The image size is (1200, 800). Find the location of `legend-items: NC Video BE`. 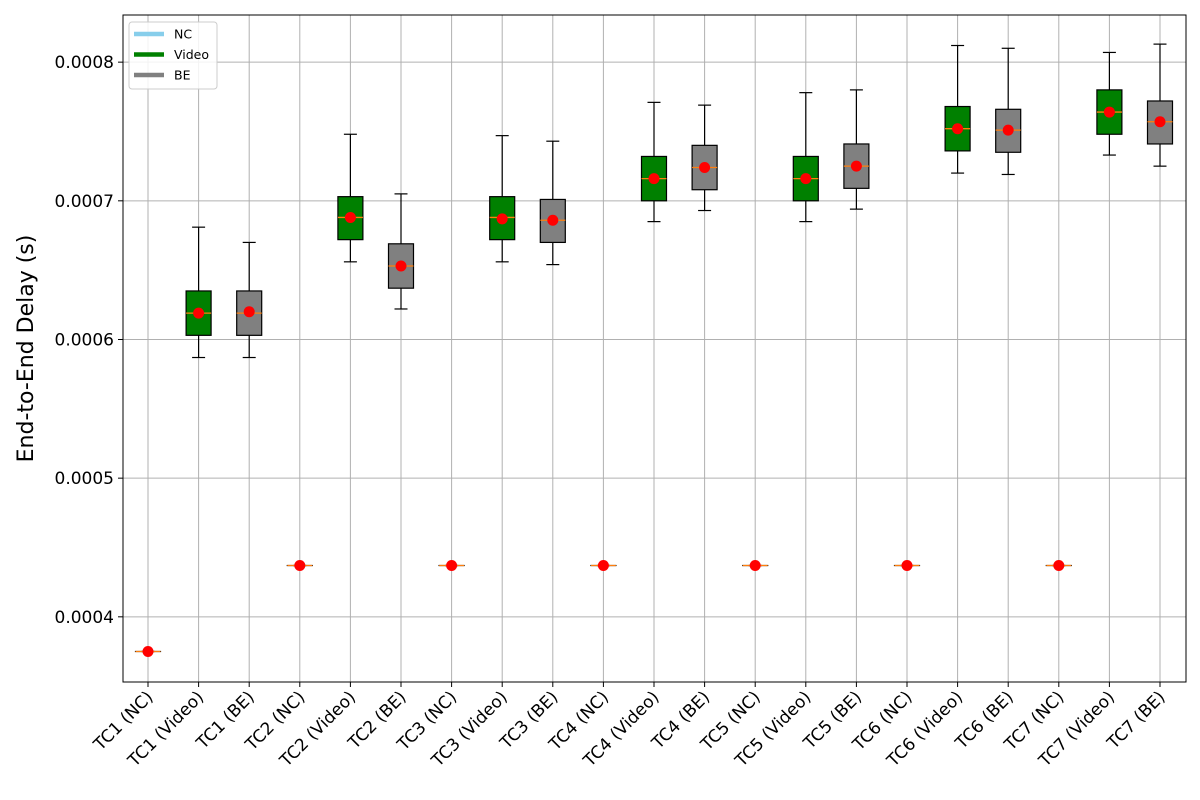

legend-items: NC Video BE is located at coordinates (171, 55).